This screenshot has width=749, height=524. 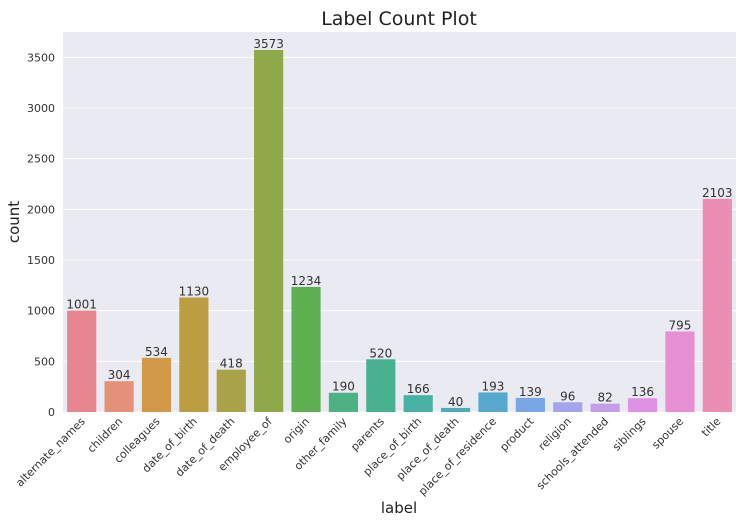 I want to click on x-tick-label: alternate_names, so click(x=50, y=452).